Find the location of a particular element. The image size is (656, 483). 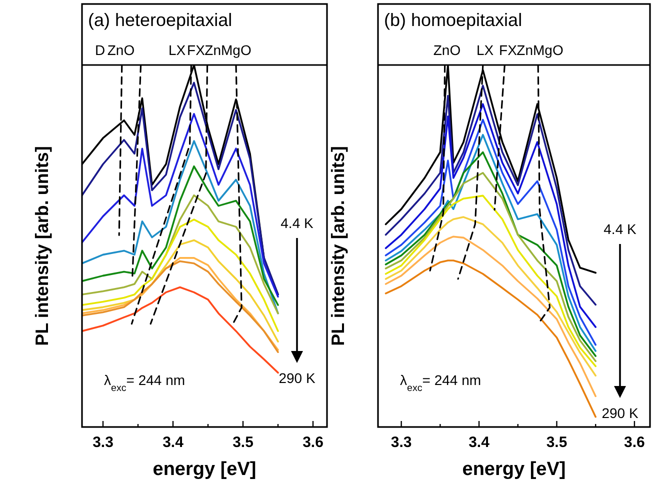

text: D is located at coordinates (100, 50).